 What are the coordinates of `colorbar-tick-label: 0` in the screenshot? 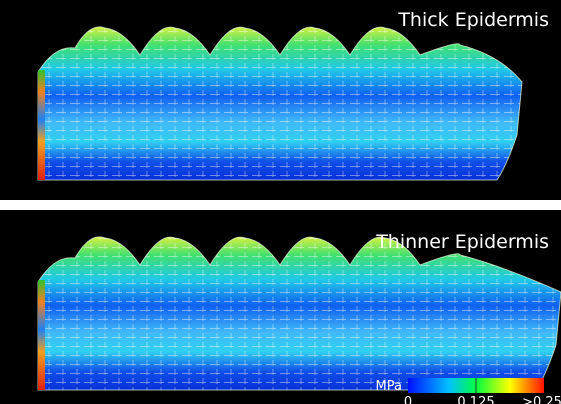 It's located at (408, 399).